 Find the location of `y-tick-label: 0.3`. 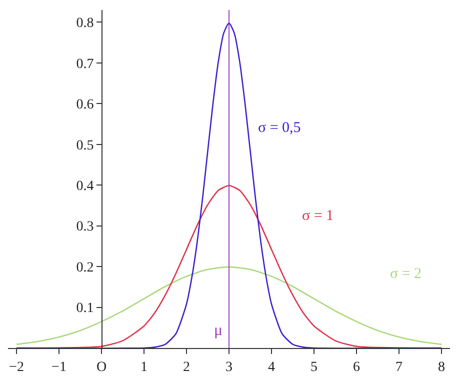

y-tick-label: 0.3 is located at coordinates (85, 227).